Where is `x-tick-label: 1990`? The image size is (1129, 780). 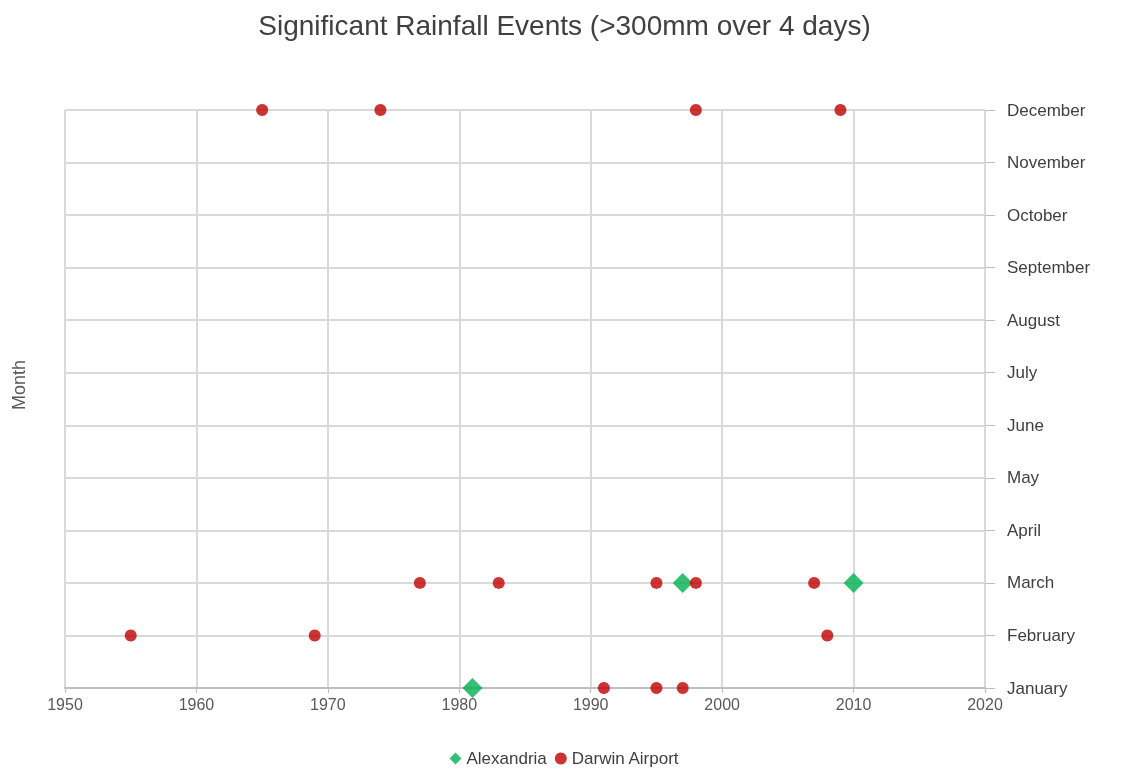
x-tick-label: 1990 is located at coordinates (590, 704).